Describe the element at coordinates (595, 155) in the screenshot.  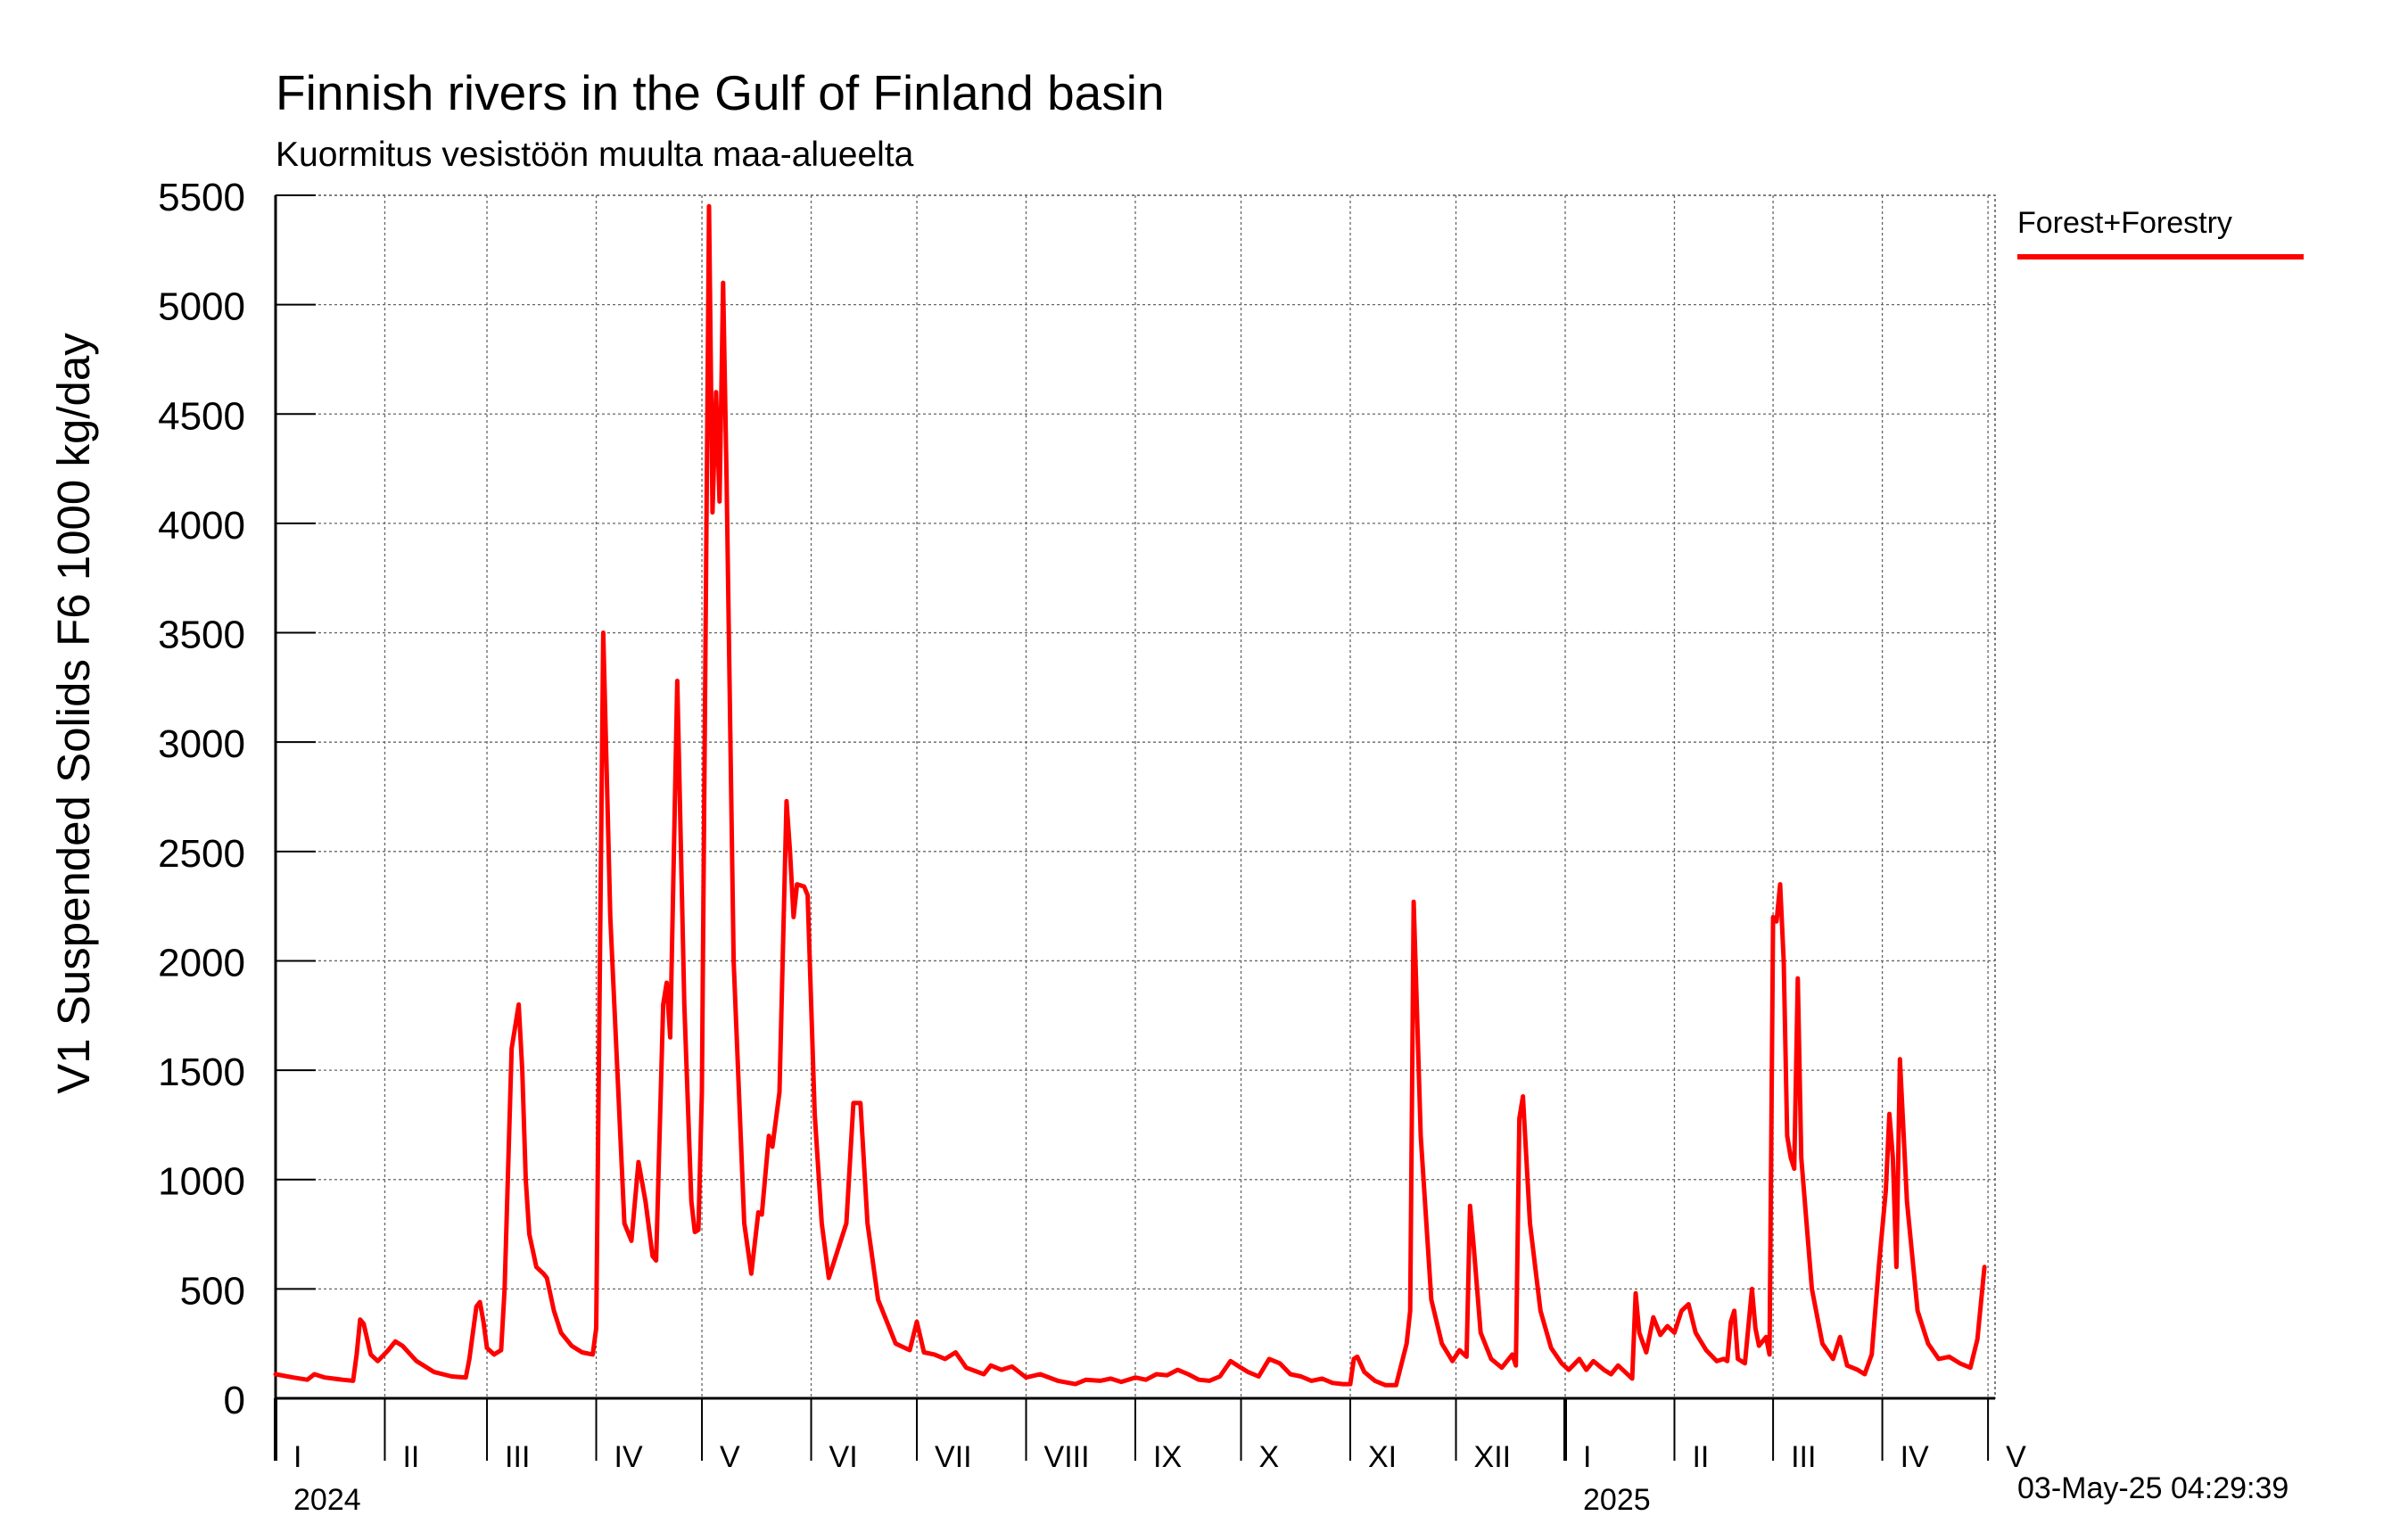
I see `chart-subtitle: Kuormitus vesistöön muulta maa-alueelta` at that location.